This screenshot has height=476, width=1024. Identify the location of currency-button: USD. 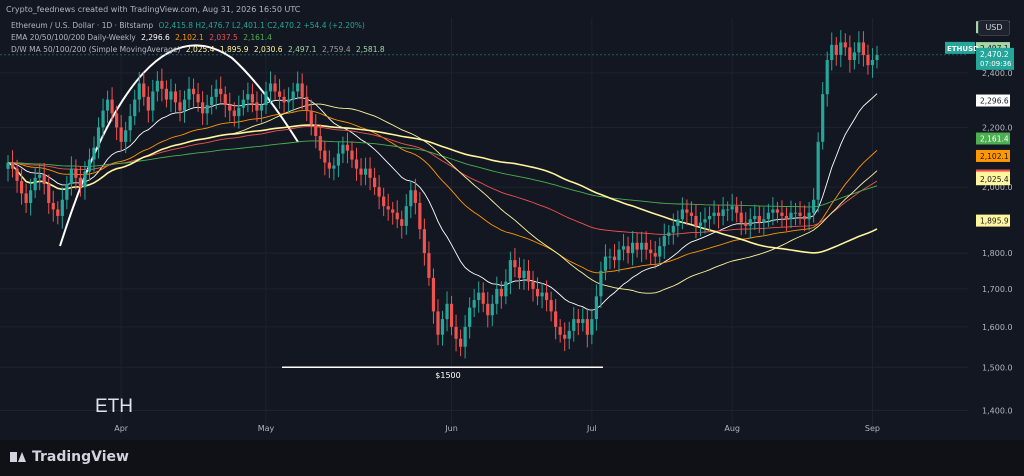
(994, 28).